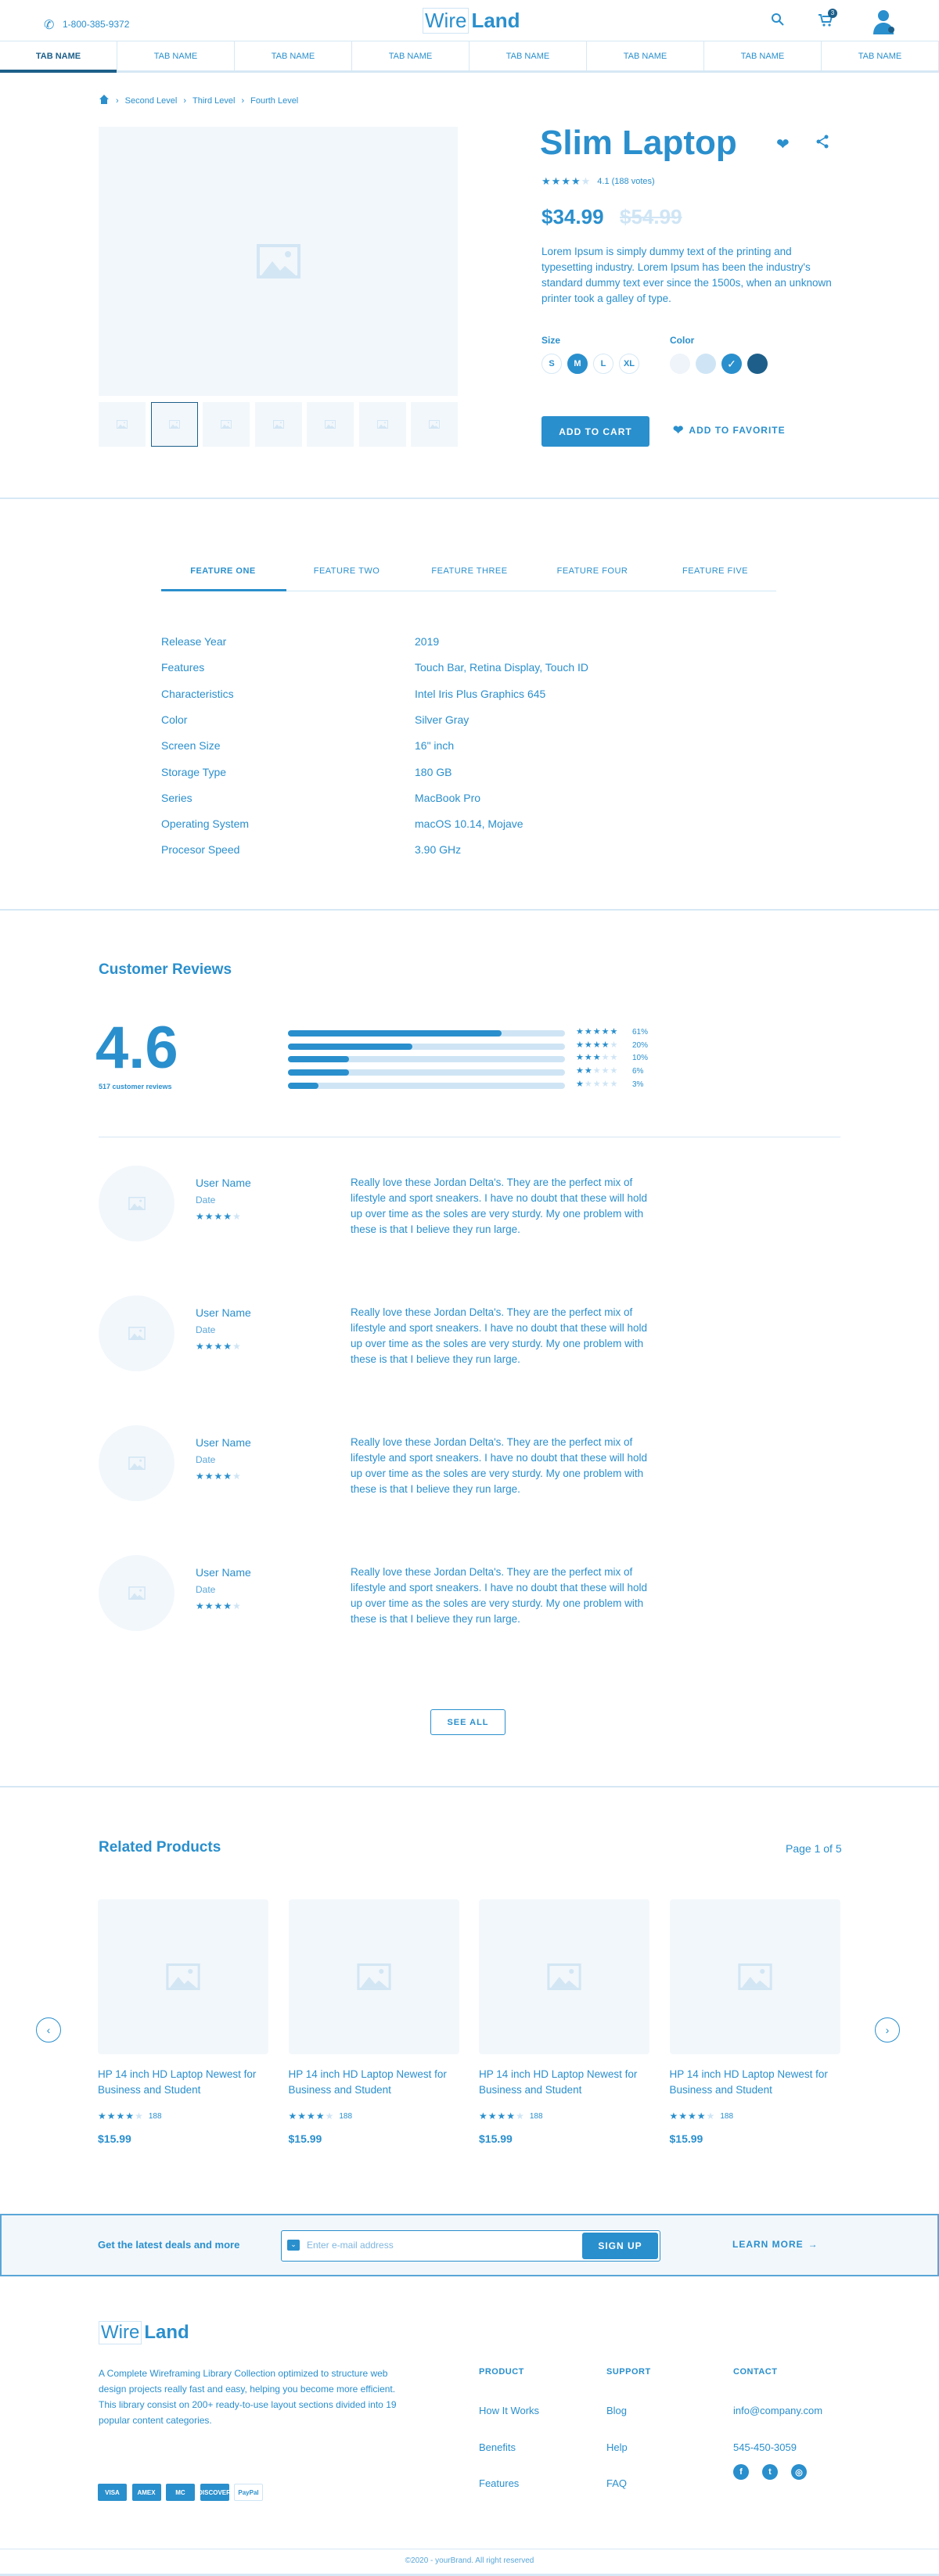 The image size is (939, 2576). Describe the element at coordinates (783, 144) in the screenshot. I see `favorite-heart-icon: ❤` at that location.